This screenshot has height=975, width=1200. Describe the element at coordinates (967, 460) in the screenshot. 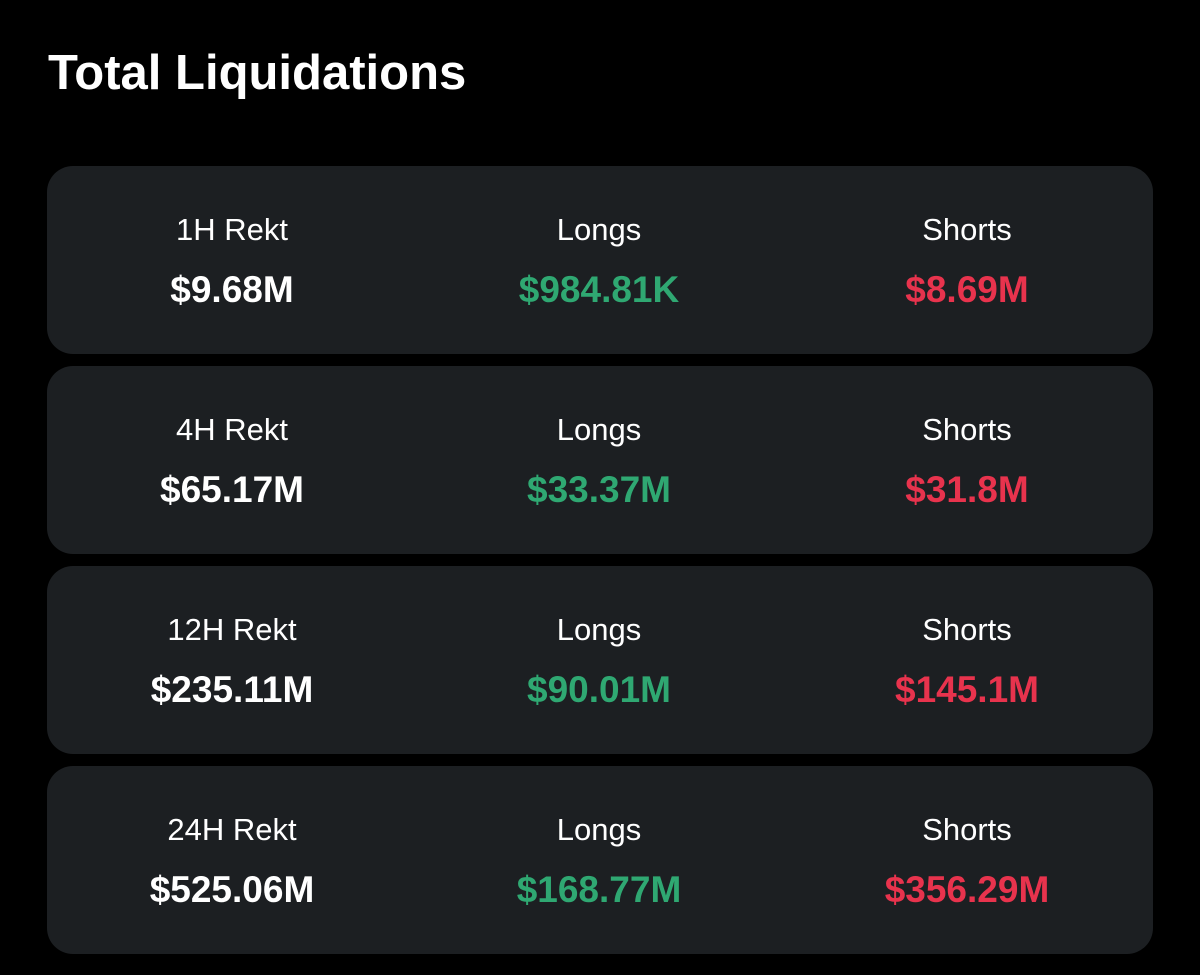

I see `shorts-column: Shorts $31.8M` at that location.